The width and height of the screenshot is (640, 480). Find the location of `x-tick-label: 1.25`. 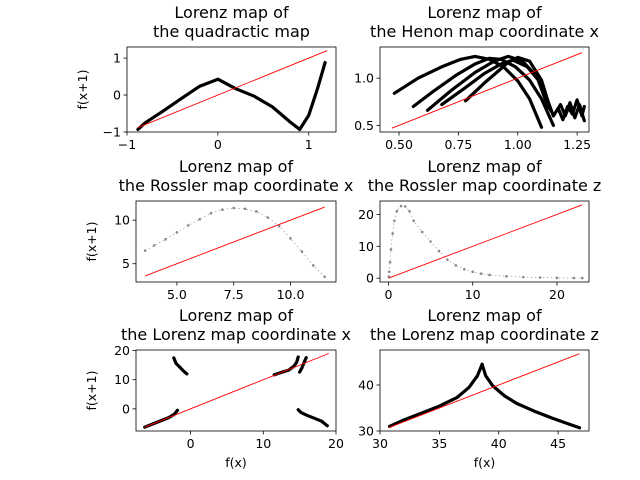

x-tick-label: 1.25 is located at coordinates (577, 144).